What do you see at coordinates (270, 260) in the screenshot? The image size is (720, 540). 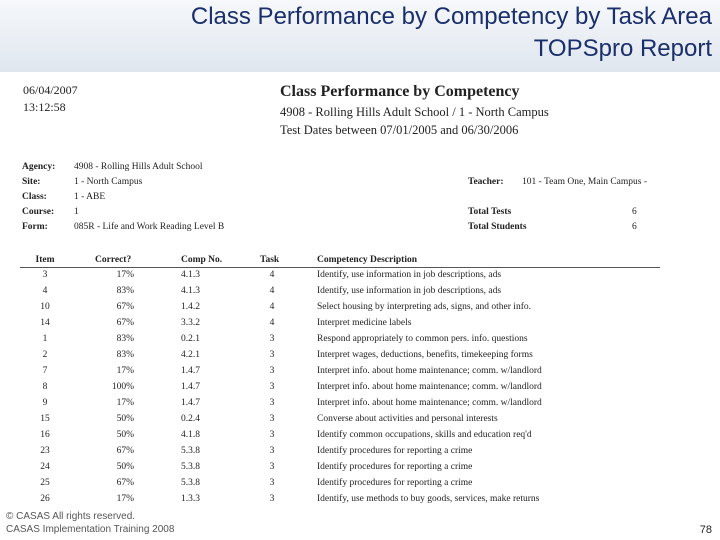 I see `col-header-task: Task` at bounding box center [270, 260].